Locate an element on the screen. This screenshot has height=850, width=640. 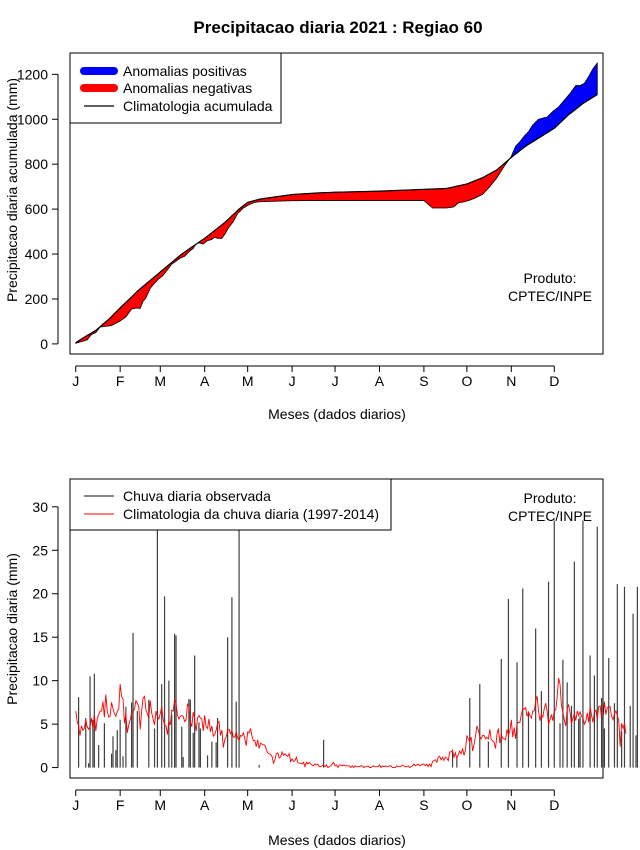
top-x-axis-label: Meses (dados diarios) is located at coordinates (337, 414).